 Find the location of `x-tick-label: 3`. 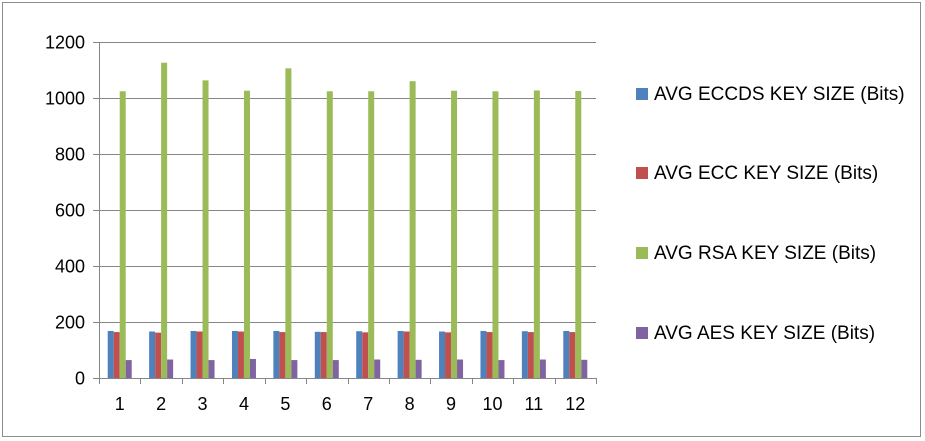

x-tick-label: 3 is located at coordinates (203, 404).